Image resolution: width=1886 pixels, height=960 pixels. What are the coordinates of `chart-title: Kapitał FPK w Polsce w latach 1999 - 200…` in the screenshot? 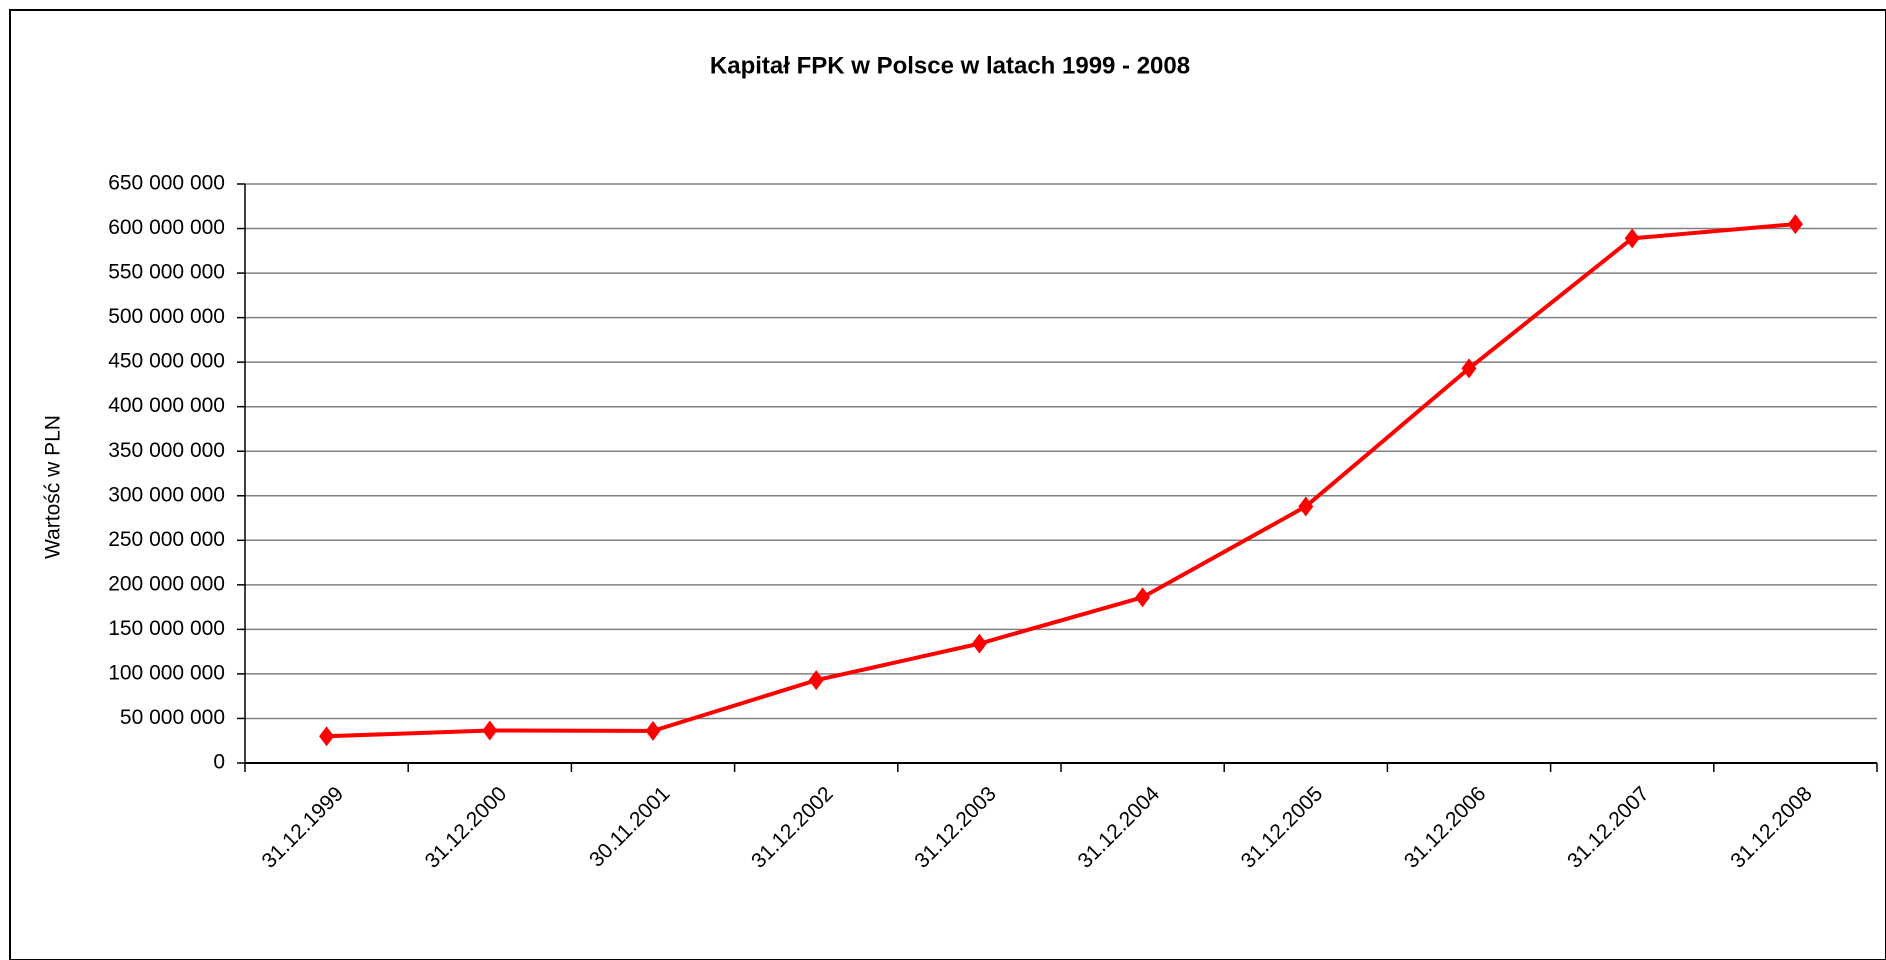 It's located at (950, 65).